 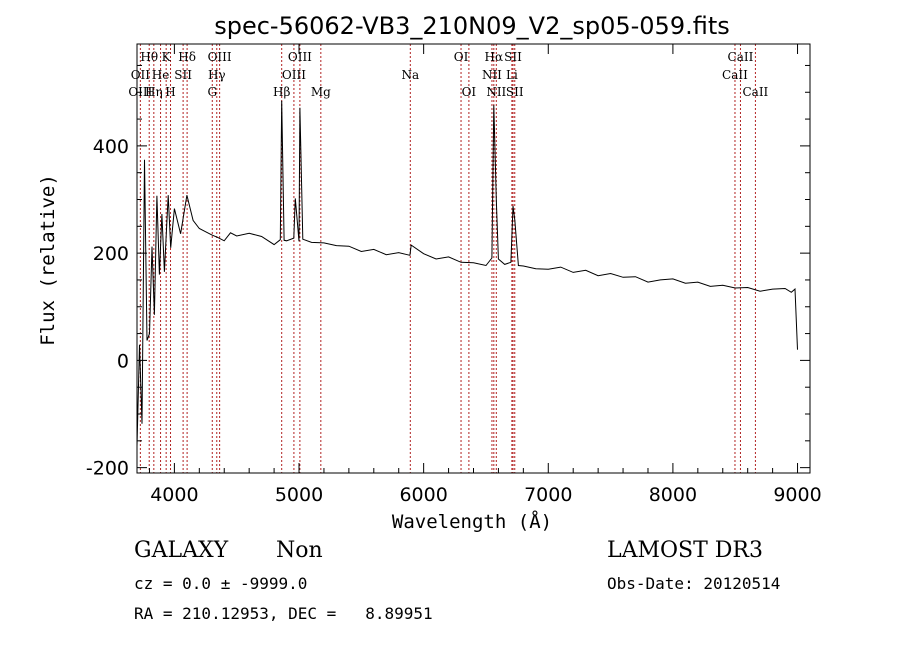 What do you see at coordinates (294, 75) in the screenshot?
I see `line-label-14: OIII` at bounding box center [294, 75].